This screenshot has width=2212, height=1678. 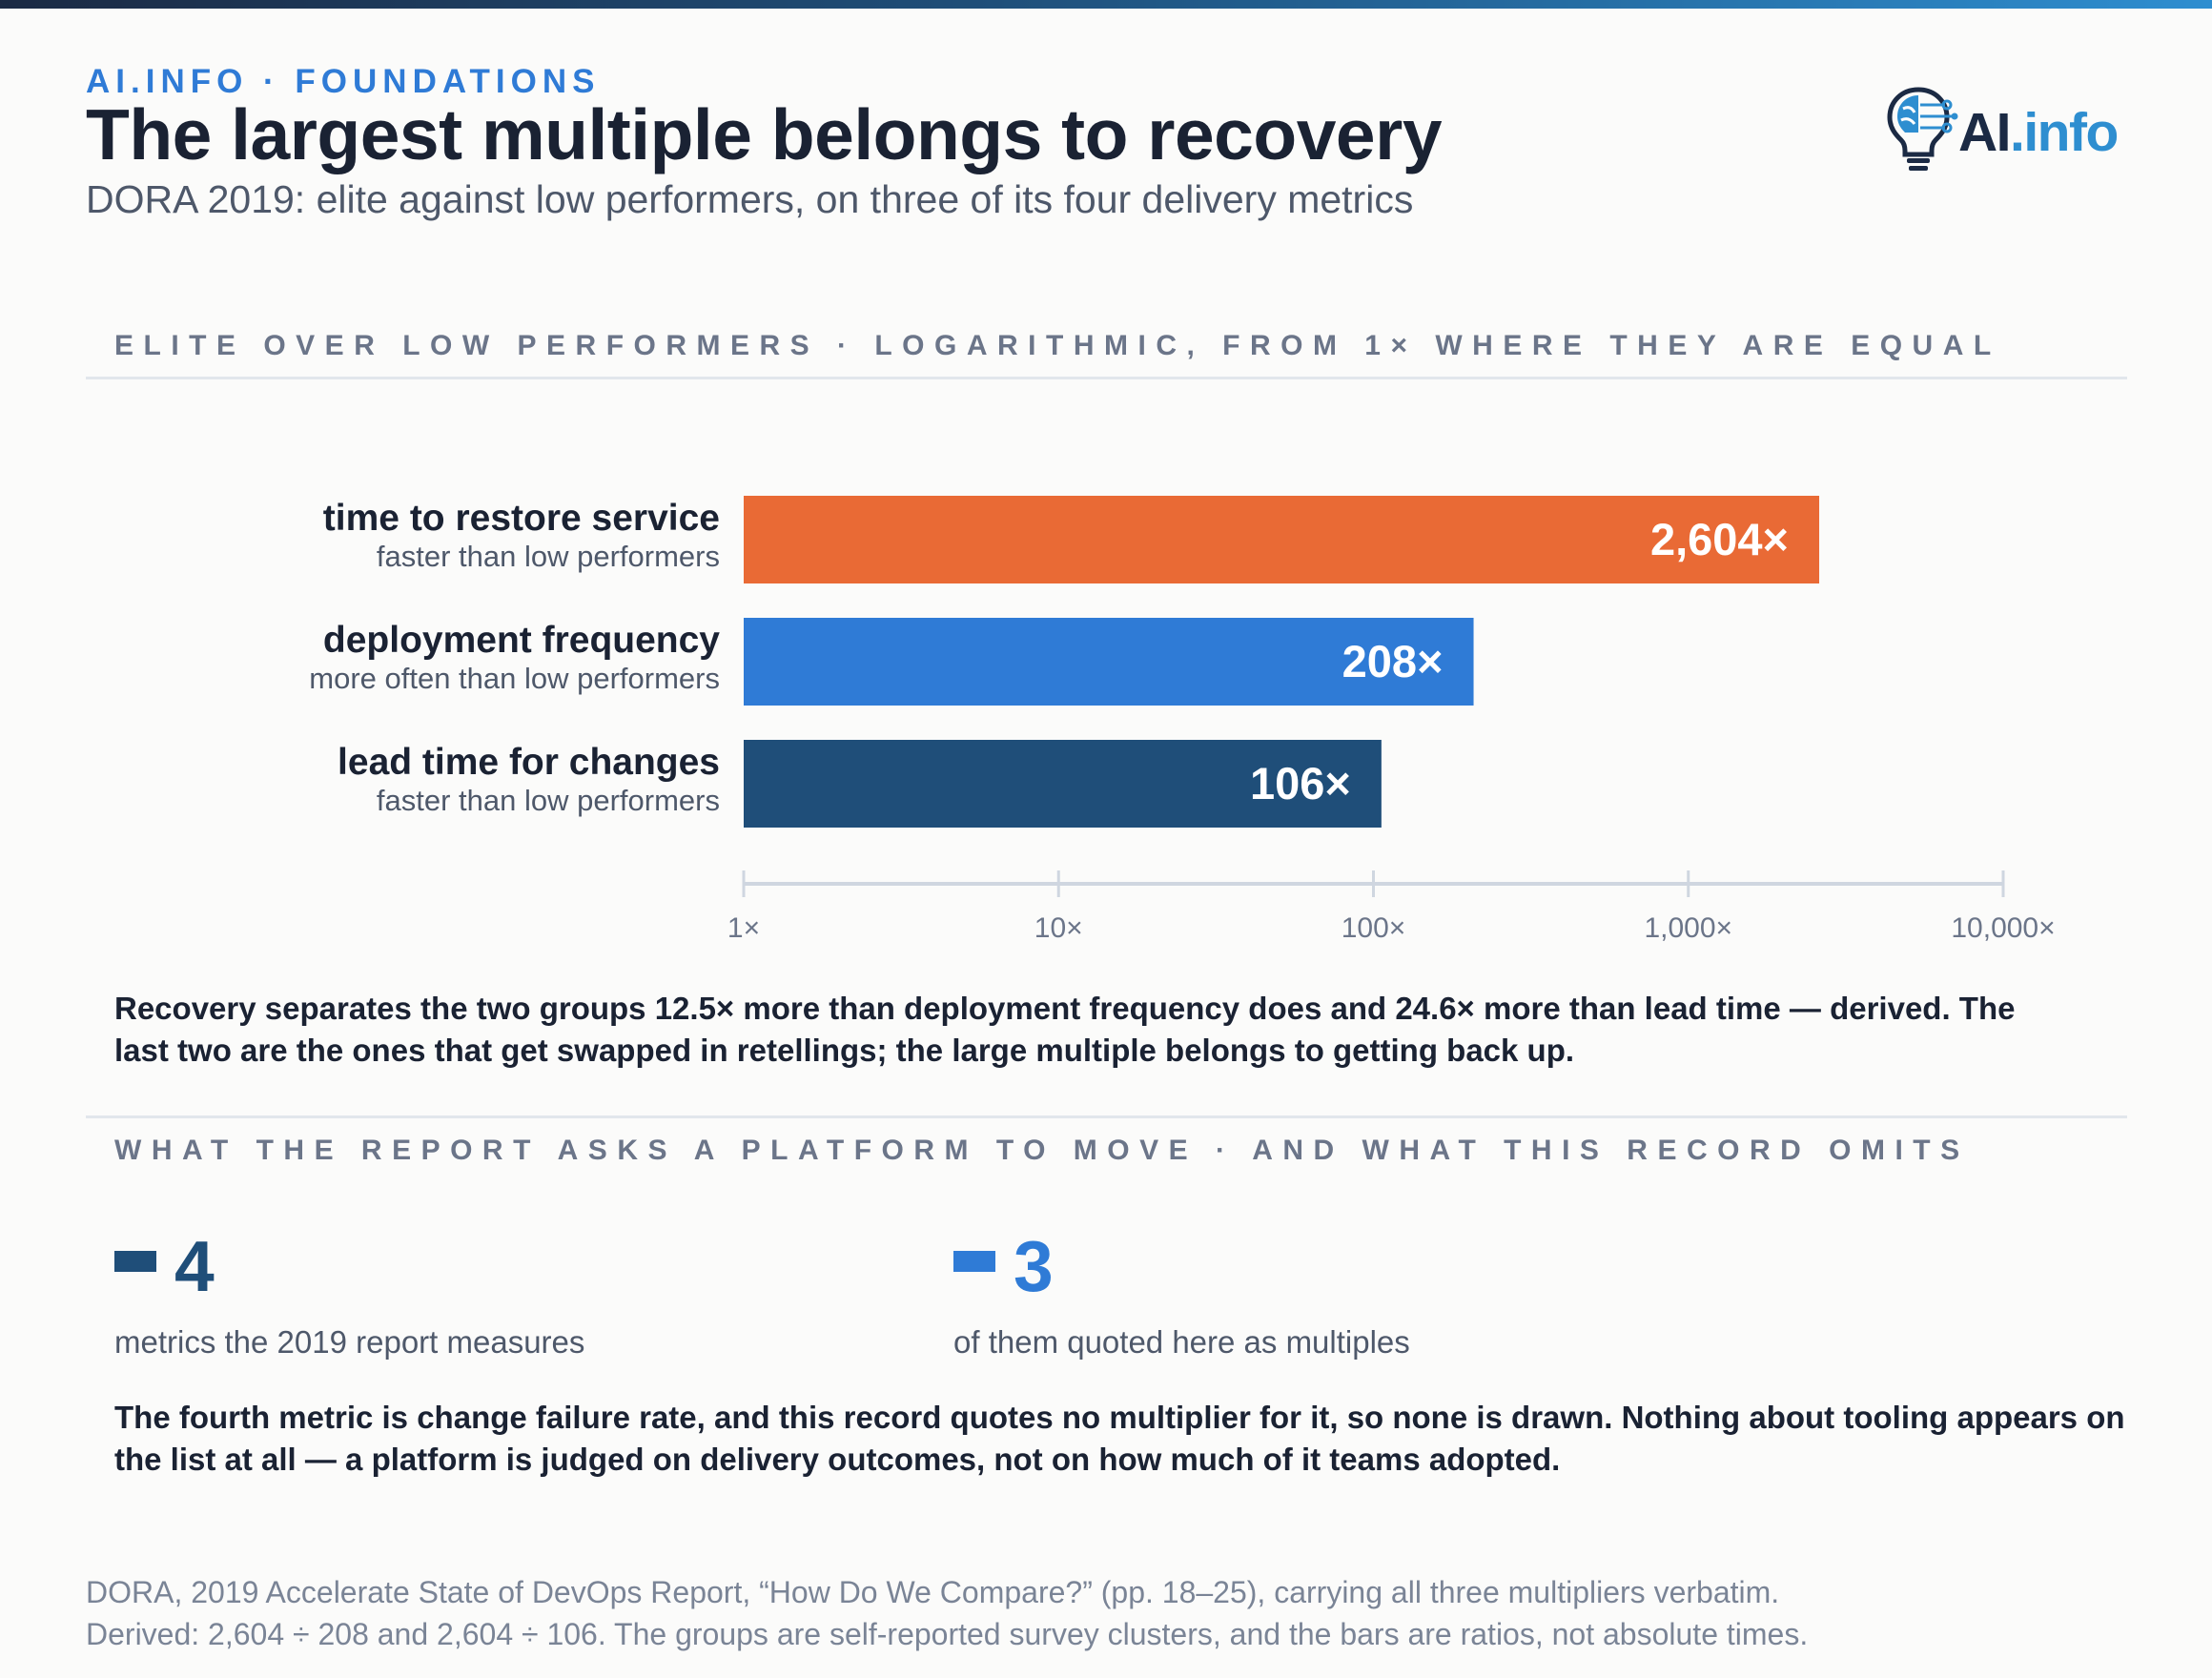 What do you see at coordinates (743, 928) in the screenshot?
I see `x-tick-label: 1×` at bounding box center [743, 928].